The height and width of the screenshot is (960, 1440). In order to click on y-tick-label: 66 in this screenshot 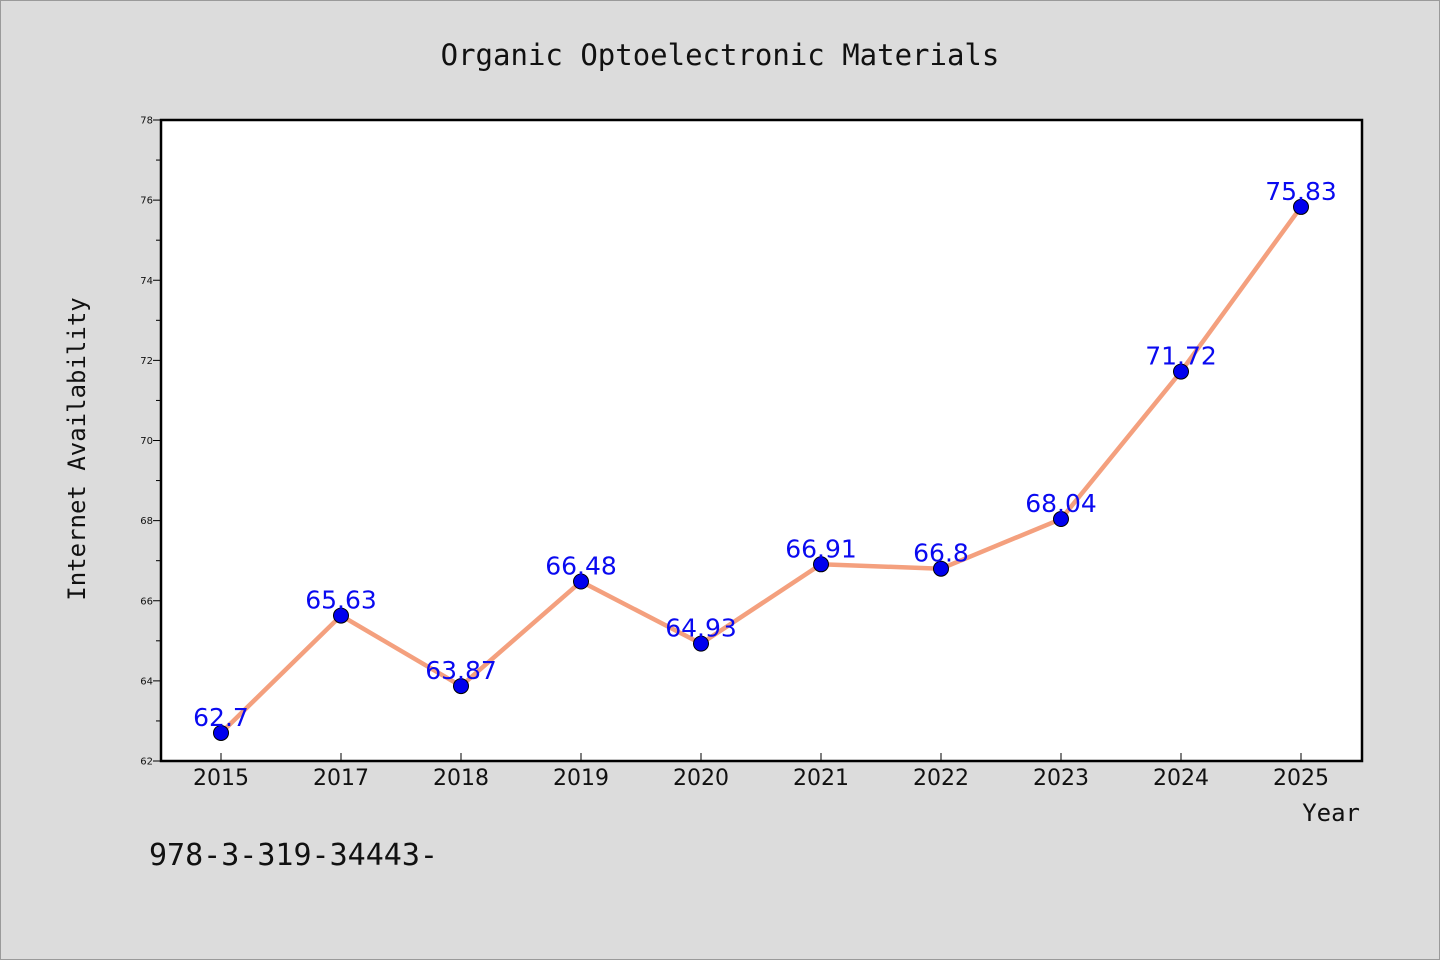, I will do `click(146, 601)`.